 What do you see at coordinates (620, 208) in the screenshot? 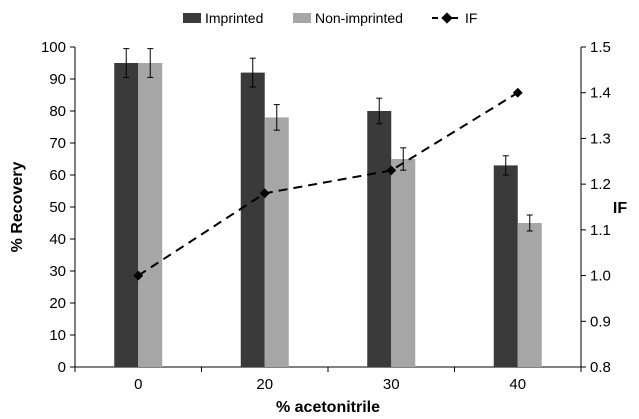
I see `y2-axis-title: IF` at bounding box center [620, 208].